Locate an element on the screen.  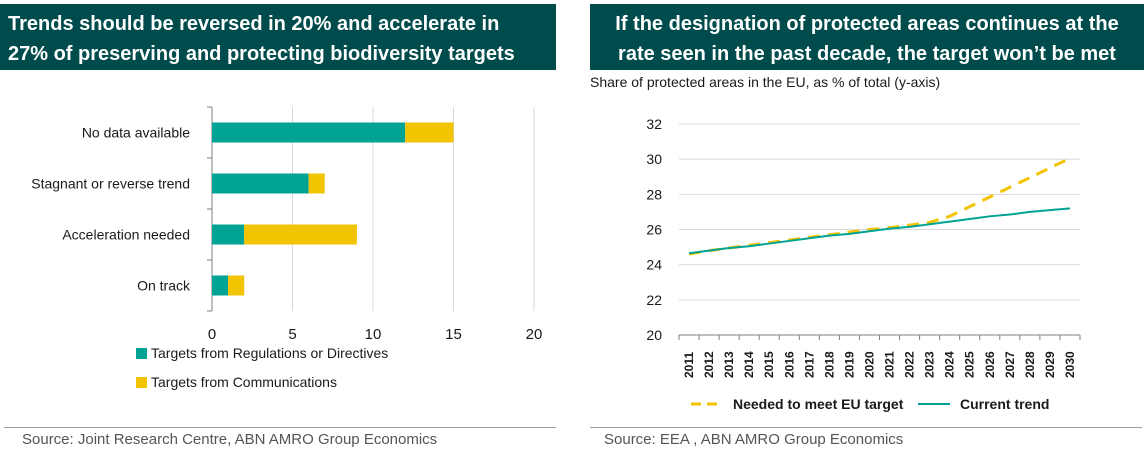
y-tick-label: 32 is located at coordinates (654, 124).